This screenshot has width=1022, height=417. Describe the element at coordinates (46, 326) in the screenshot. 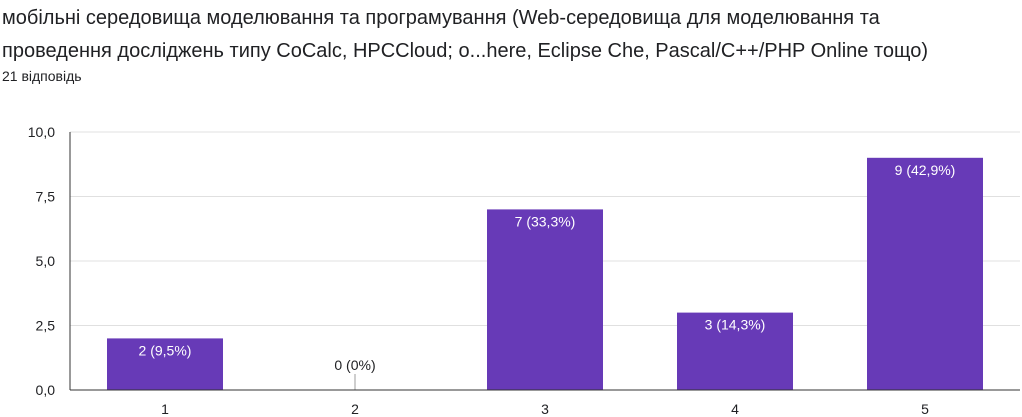

I see `y-tick-label: 2,5` at that location.